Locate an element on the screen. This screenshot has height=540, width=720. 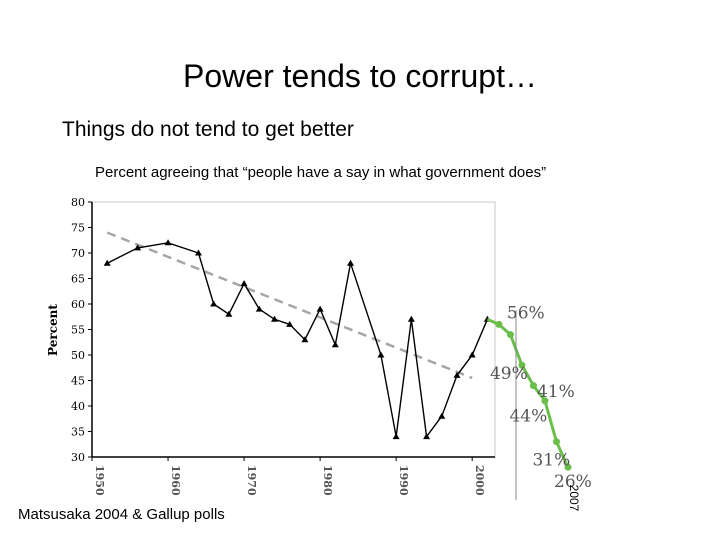
y-tick-label: 35 is located at coordinates (78, 432).